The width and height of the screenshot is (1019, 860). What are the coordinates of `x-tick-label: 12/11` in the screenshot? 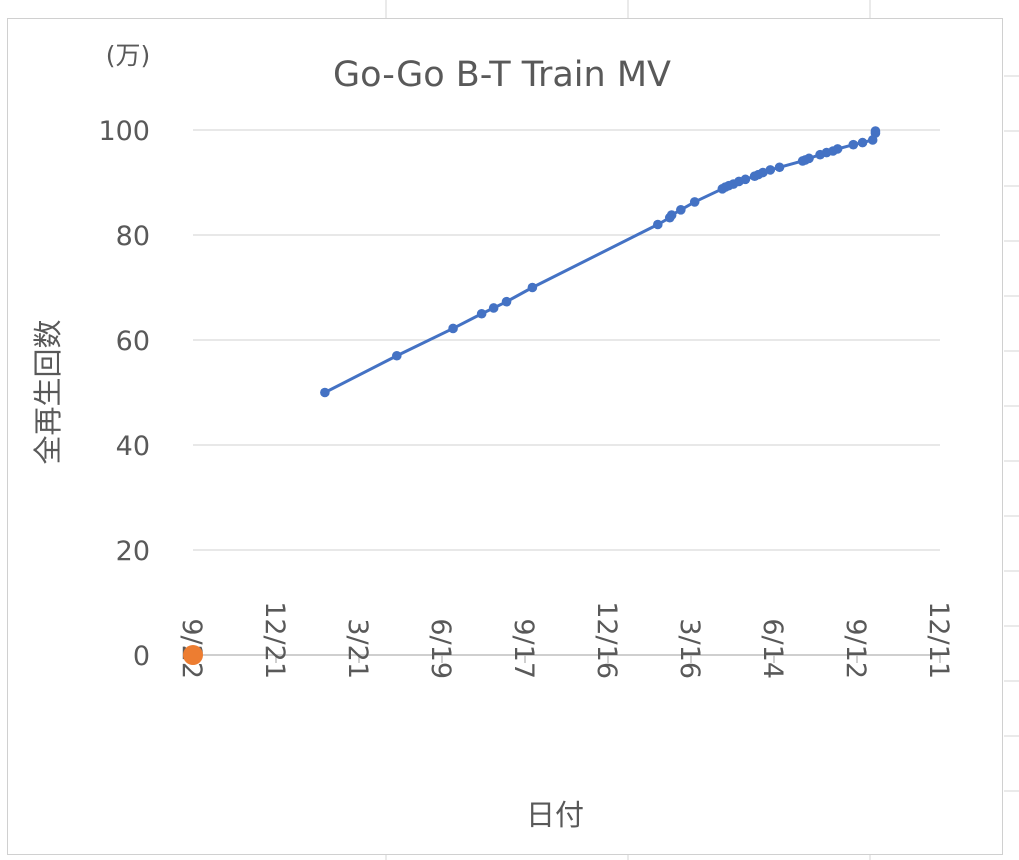 It's located at (938, 640).